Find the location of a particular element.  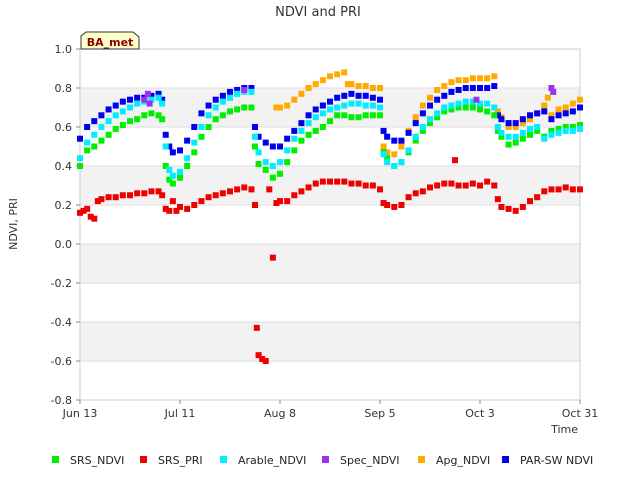

legend-item: Arable_NDVI is located at coordinates (263, 460).